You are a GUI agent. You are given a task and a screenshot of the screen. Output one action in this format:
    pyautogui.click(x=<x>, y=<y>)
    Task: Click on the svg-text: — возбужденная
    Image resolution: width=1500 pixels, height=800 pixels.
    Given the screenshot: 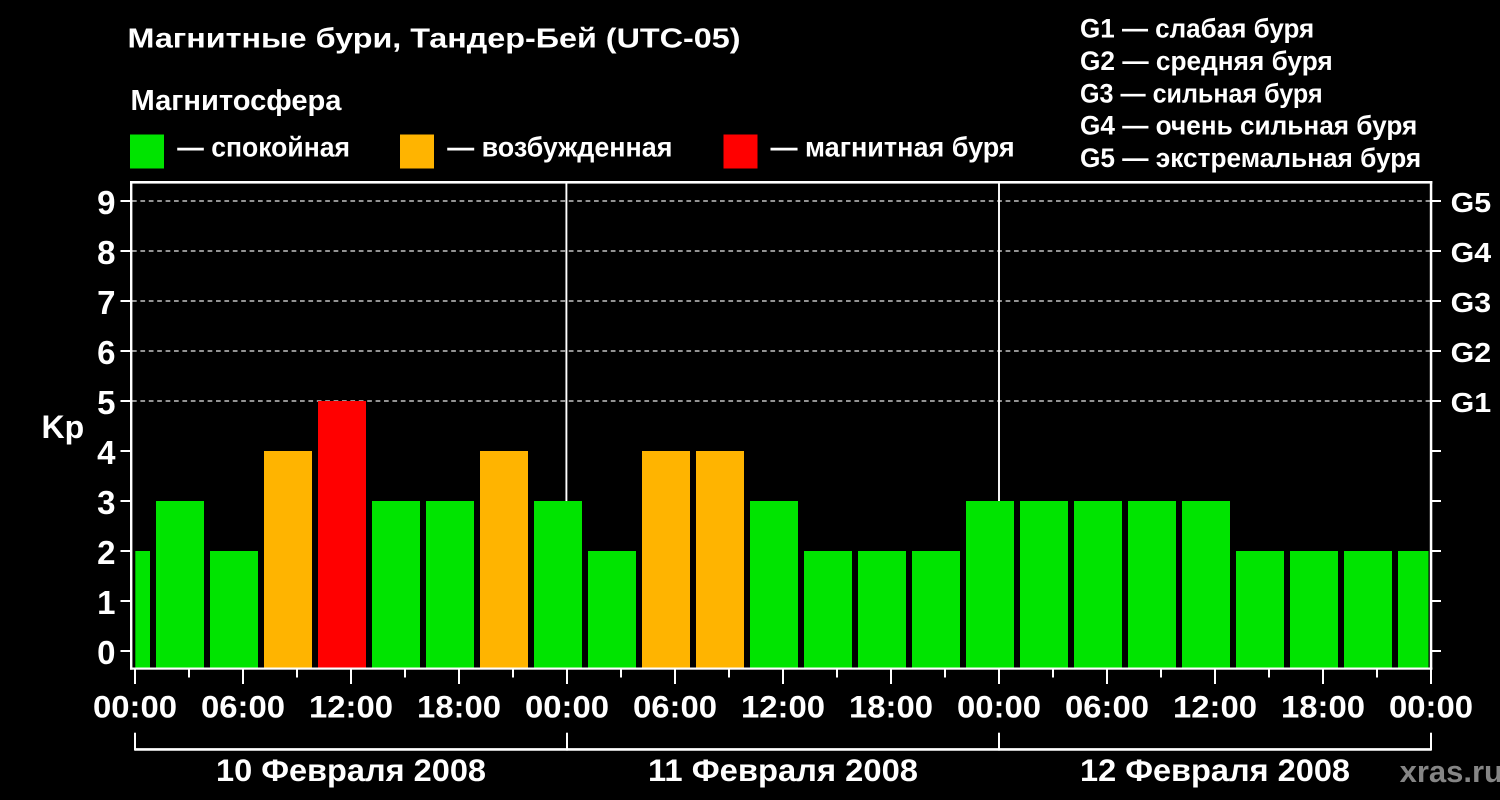 What is the action you would take?
    pyautogui.click(x=559, y=147)
    